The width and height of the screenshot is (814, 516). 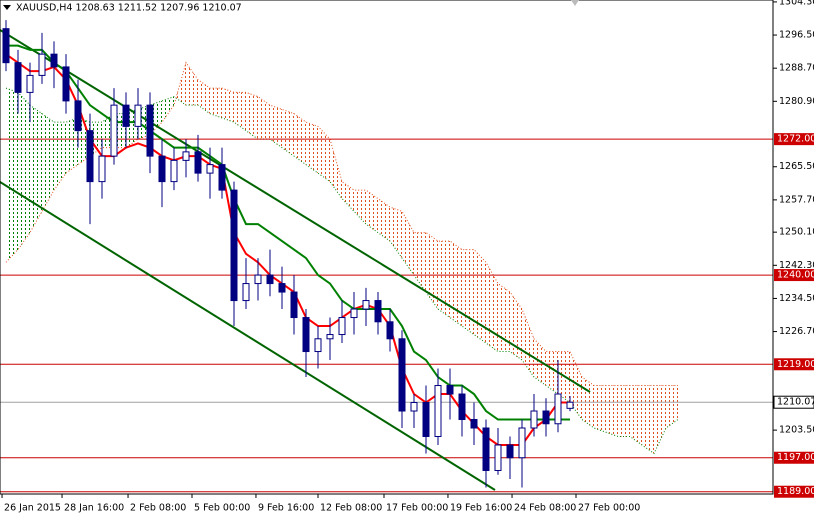 I want to click on level-label: 1219.00, so click(x=795, y=364).